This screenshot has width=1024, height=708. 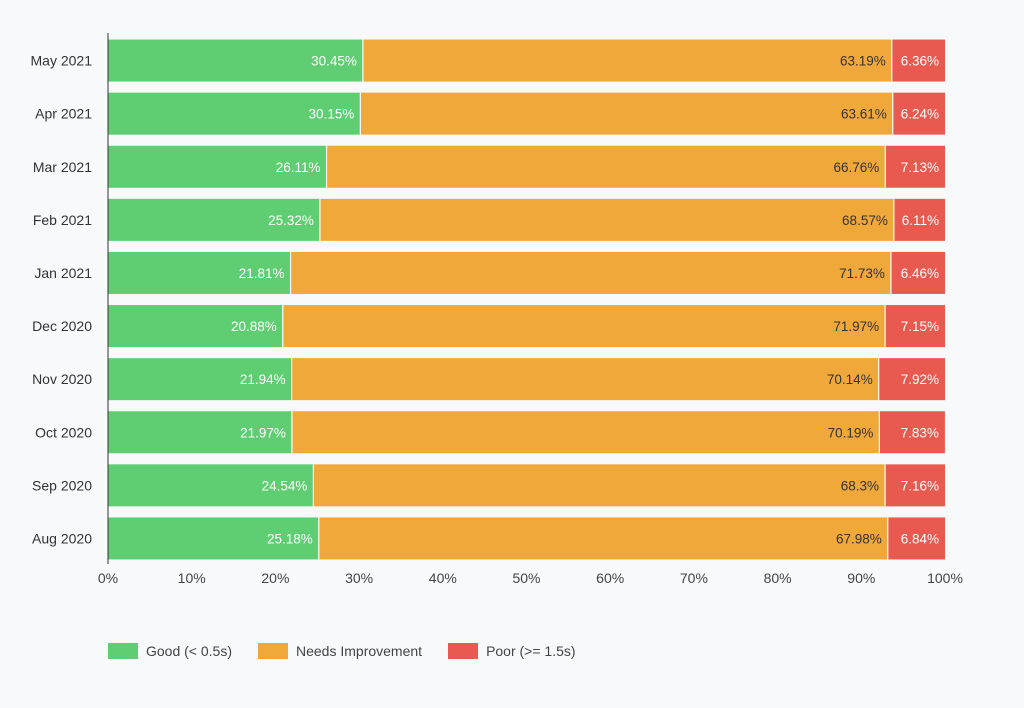 I want to click on bar-segment-poor-oct-2020, so click(x=912, y=432).